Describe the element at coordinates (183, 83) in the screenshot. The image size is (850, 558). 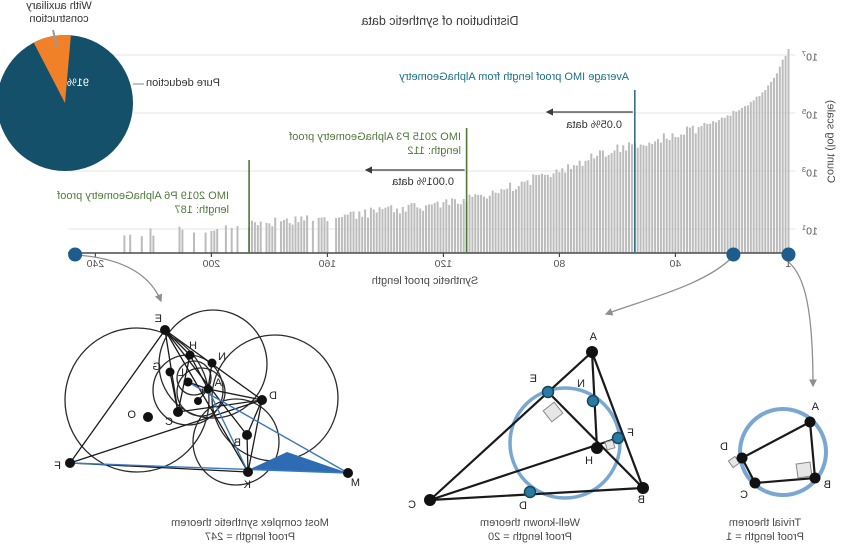
I see `pie-main-label: Pure deduction` at that location.